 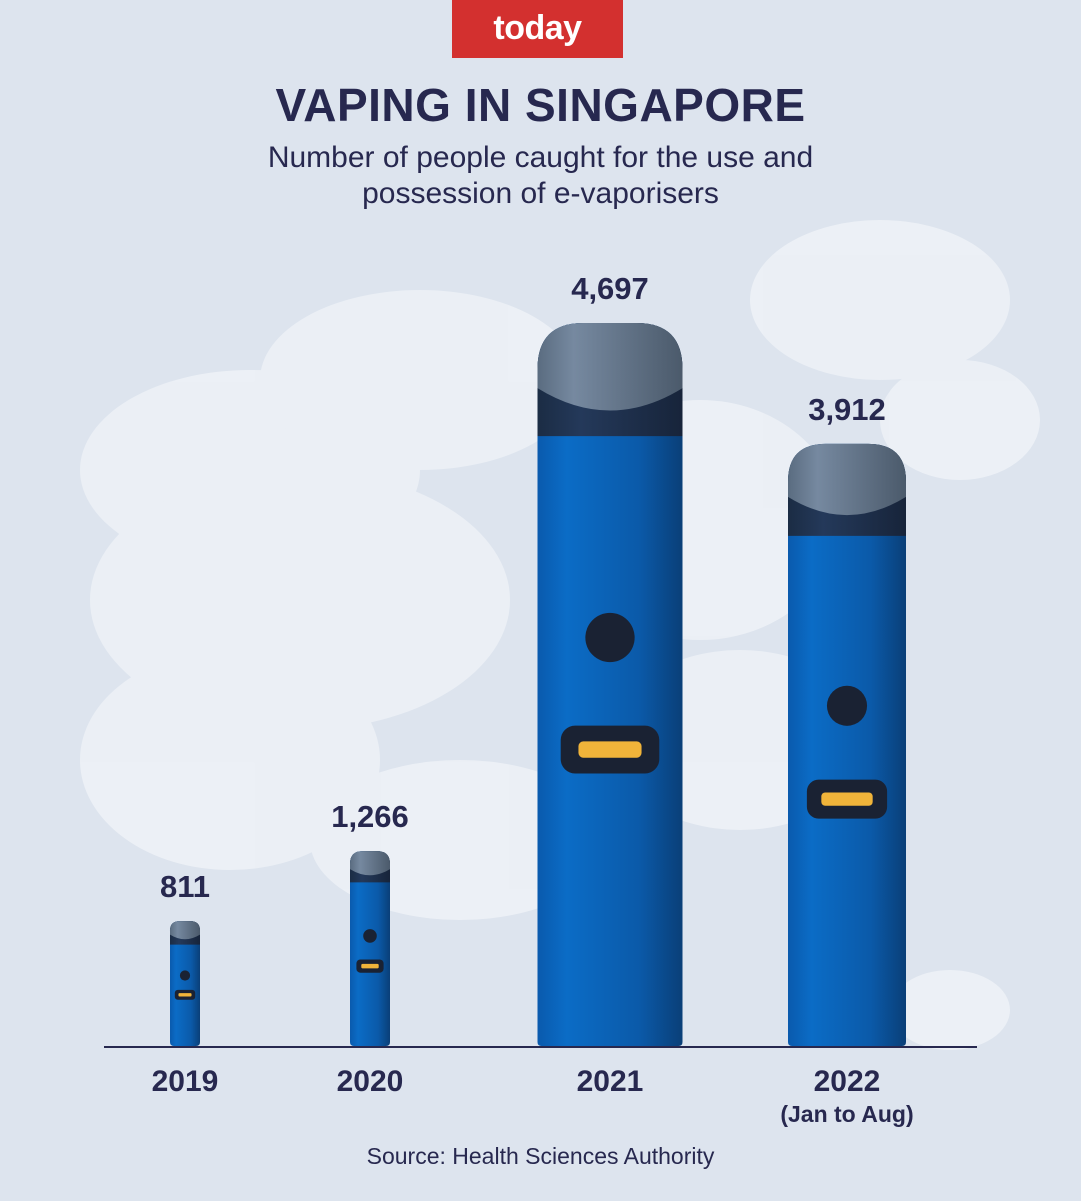 I want to click on category-label: 2021, so click(x=610, y=1081).